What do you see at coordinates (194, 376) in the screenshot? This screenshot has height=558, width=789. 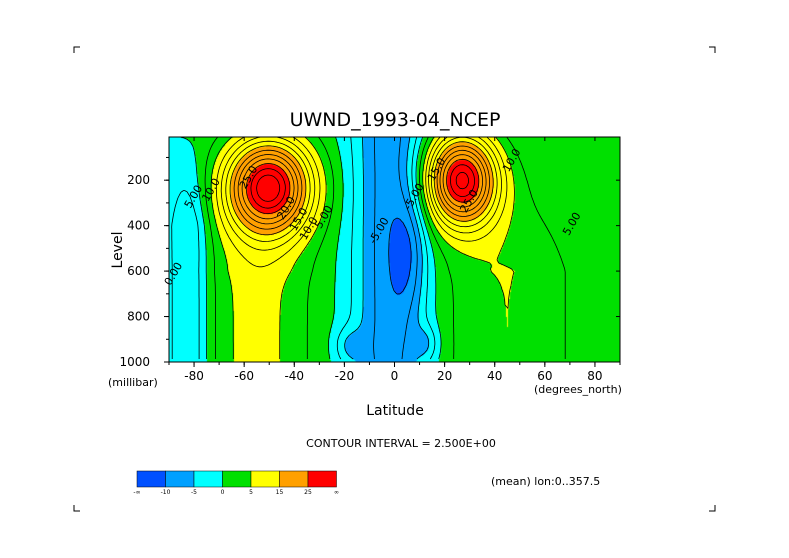 I see `x-tick-label: -80` at bounding box center [194, 376].